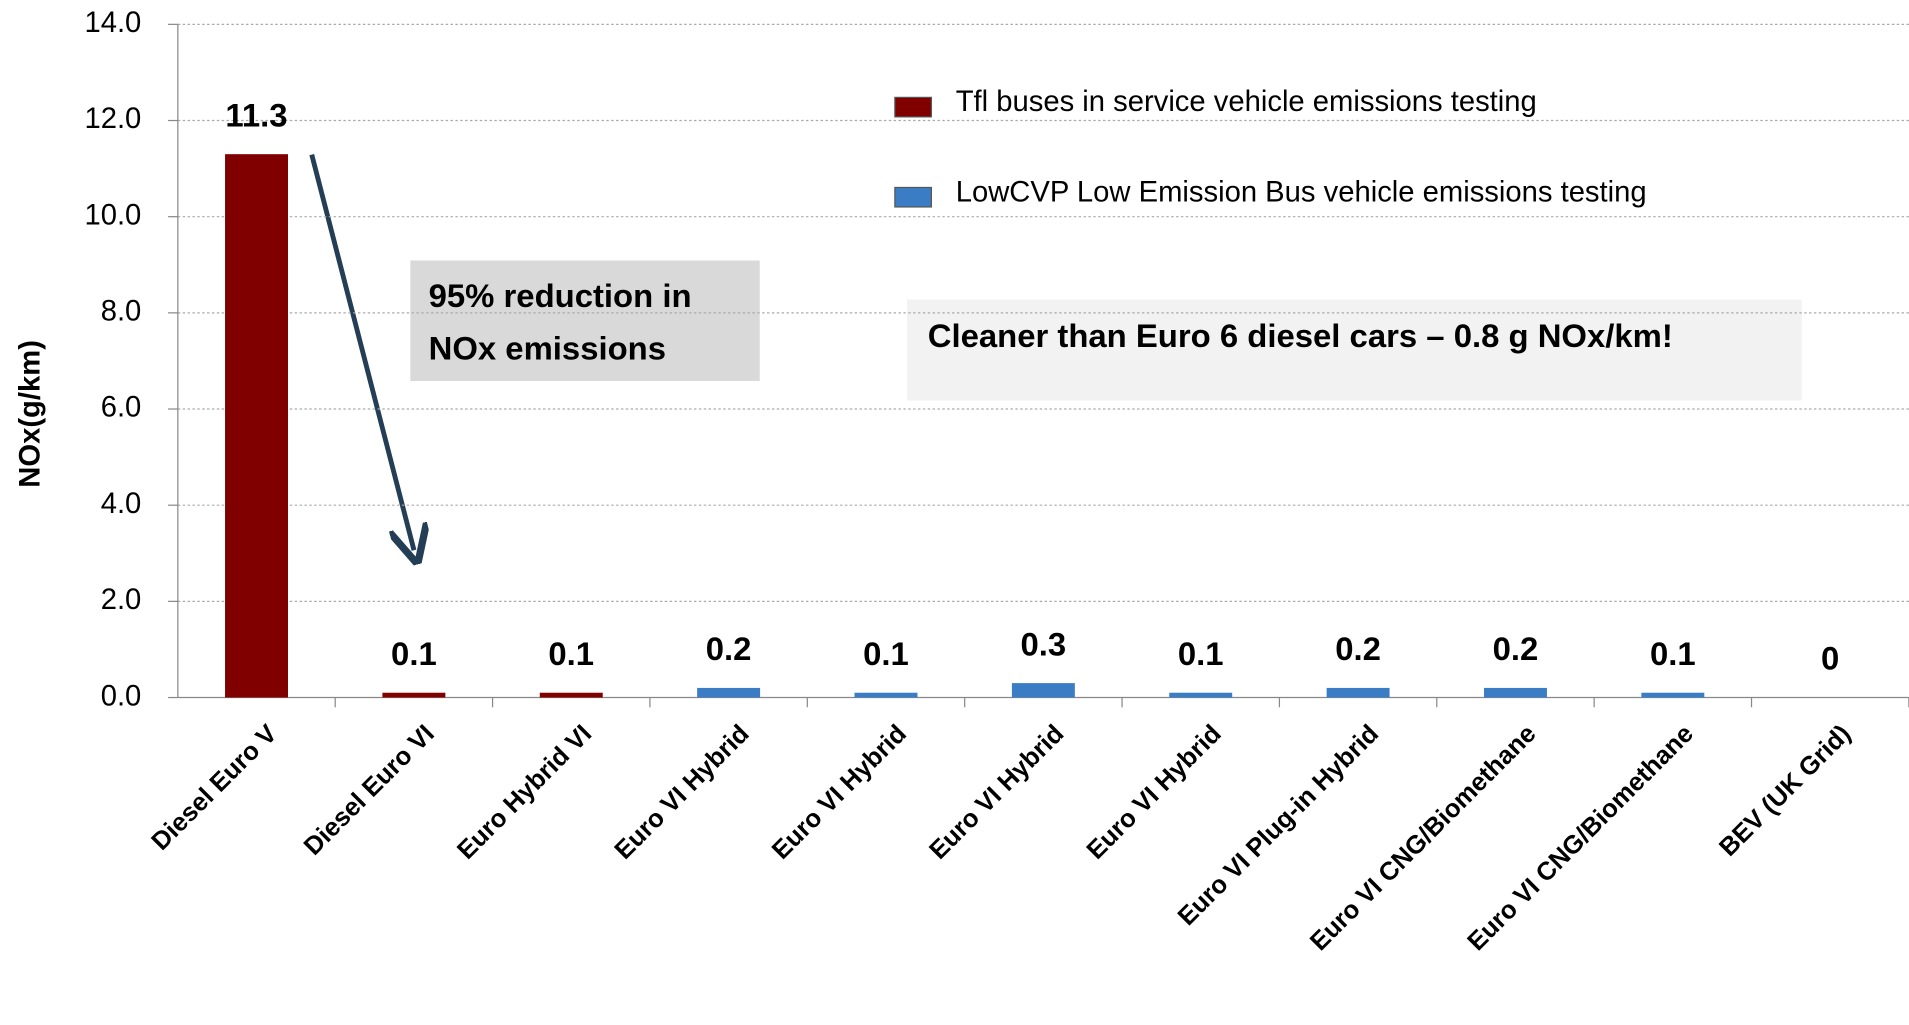 The width and height of the screenshot is (1909, 1025). What do you see at coordinates (524, 792) in the screenshot?
I see `x-tick-label: Euro Hybrid VI` at bounding box center [524, 792].